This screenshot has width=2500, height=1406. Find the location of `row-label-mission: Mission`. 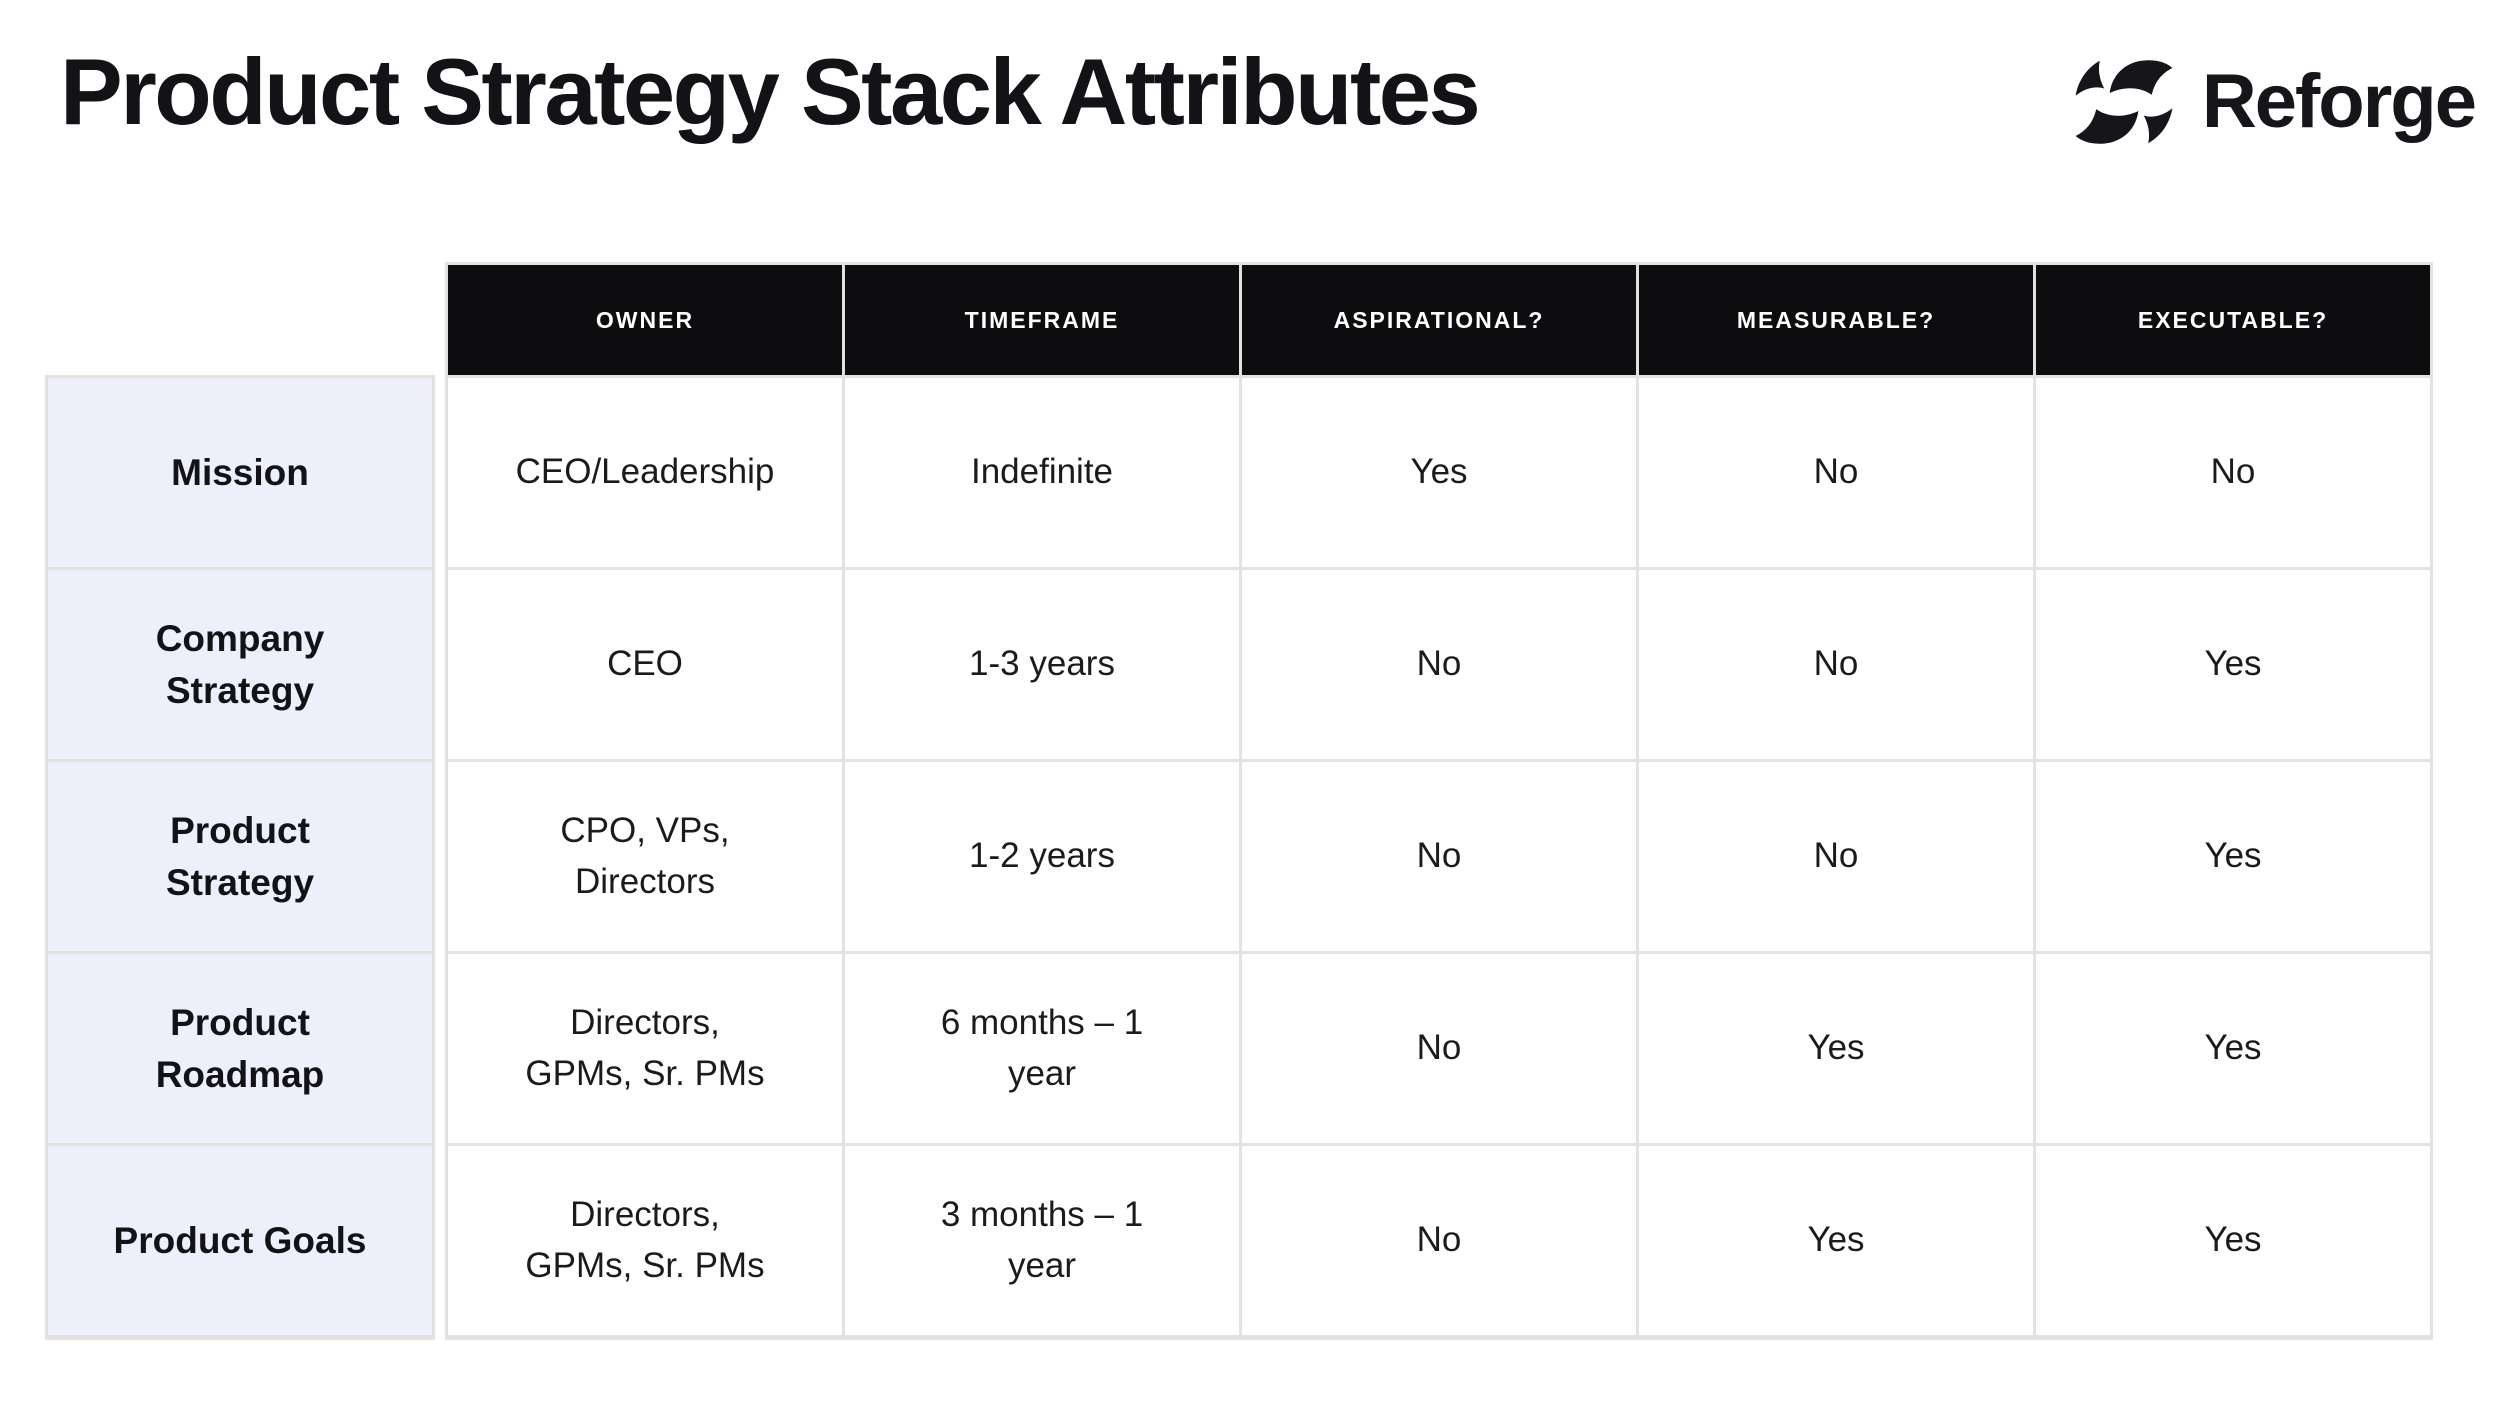

row-label-mission: Mission is located at coordinates (240, 472).